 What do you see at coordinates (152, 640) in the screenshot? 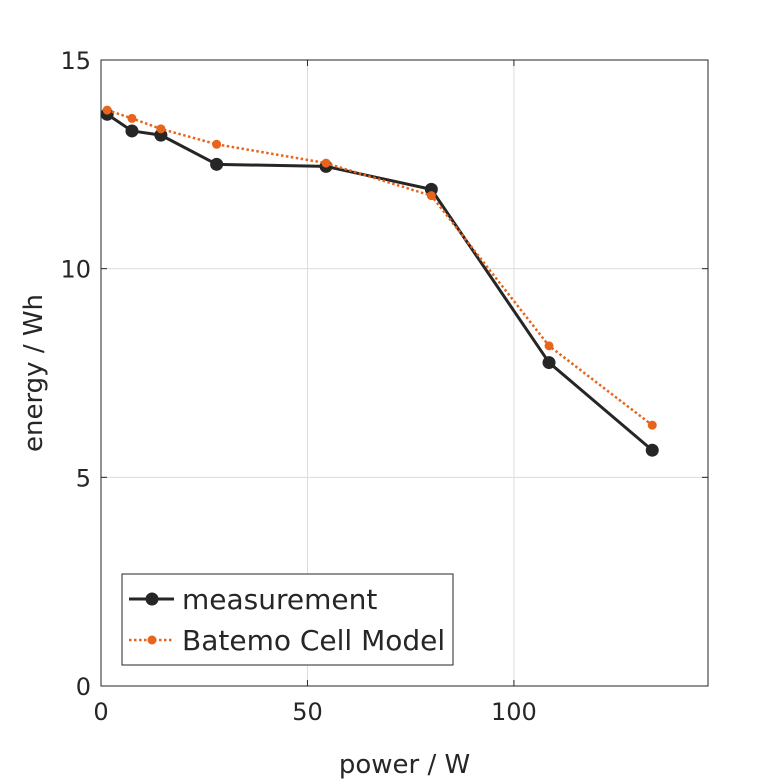
I see `legend-marker-batemo-cell-model` at bounding box center [152, 640].